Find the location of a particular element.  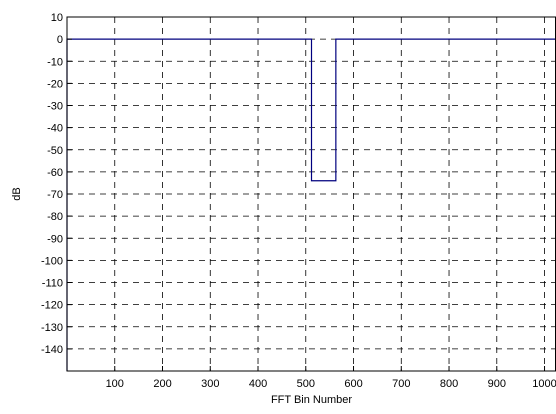

x-tick-label: 1000 is located at coordinates (544, 384).